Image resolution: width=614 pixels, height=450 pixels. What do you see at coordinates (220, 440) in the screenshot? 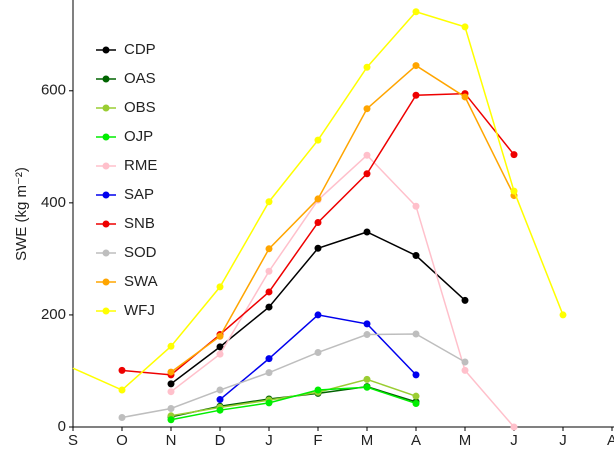
I see `x-tick-label: D` at bounding box center [220, 440].